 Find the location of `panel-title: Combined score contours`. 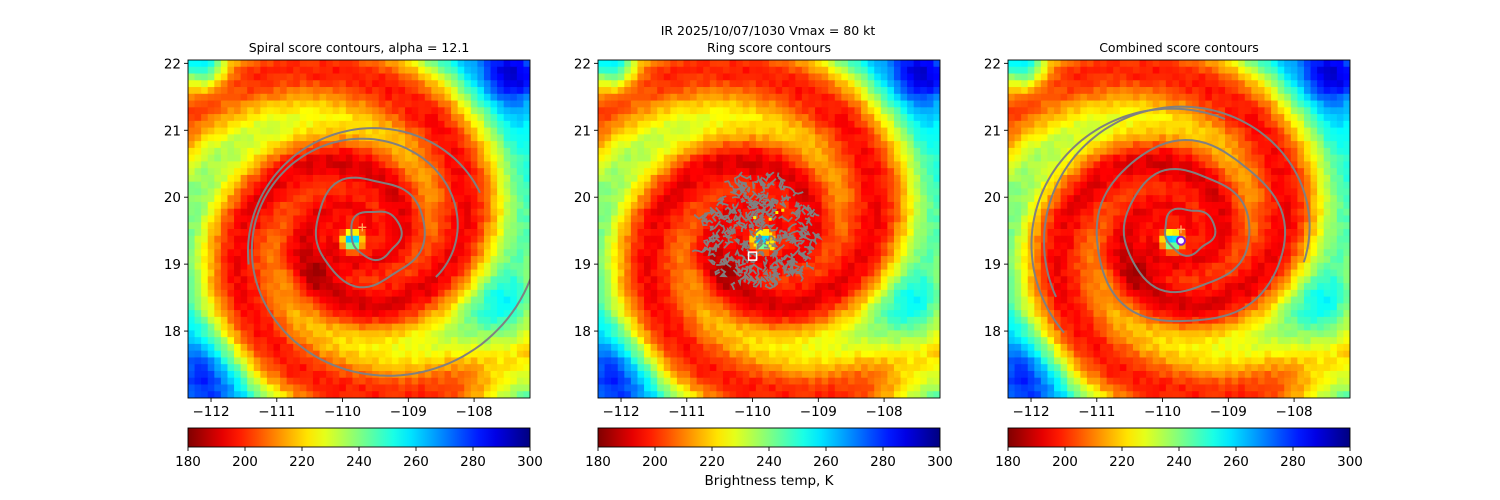

panel-title: Combined score contours is located at coordinates (1179, 47).